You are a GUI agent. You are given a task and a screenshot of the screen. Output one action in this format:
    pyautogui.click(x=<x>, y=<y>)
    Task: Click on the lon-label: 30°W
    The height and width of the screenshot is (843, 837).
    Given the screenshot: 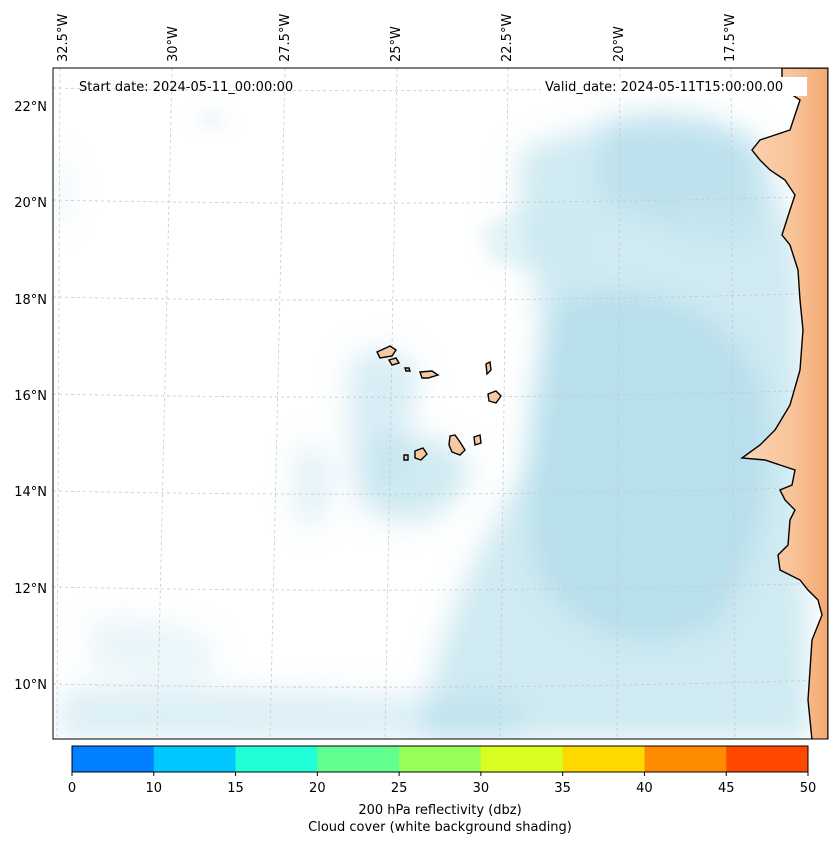 What is the action you would take?
    pyautogui.click(x=173, y=44)
    